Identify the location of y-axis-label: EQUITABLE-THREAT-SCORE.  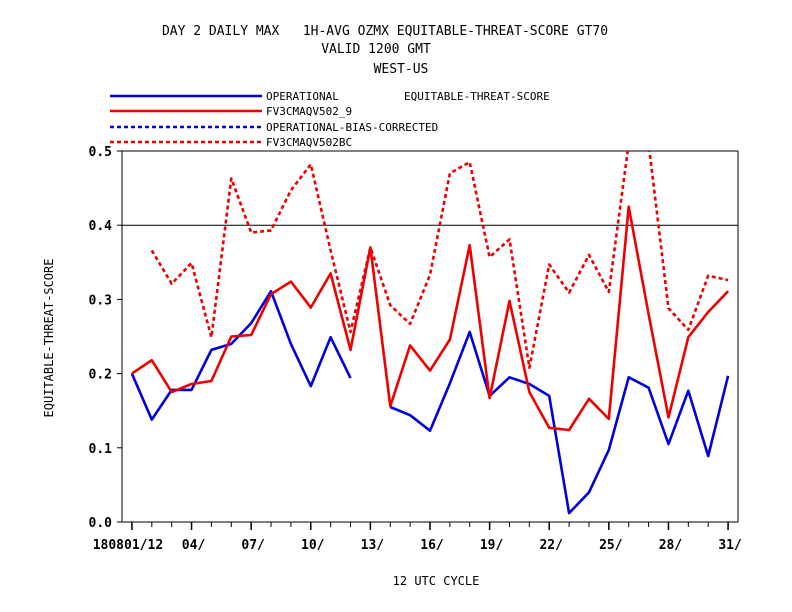
(49, 338).